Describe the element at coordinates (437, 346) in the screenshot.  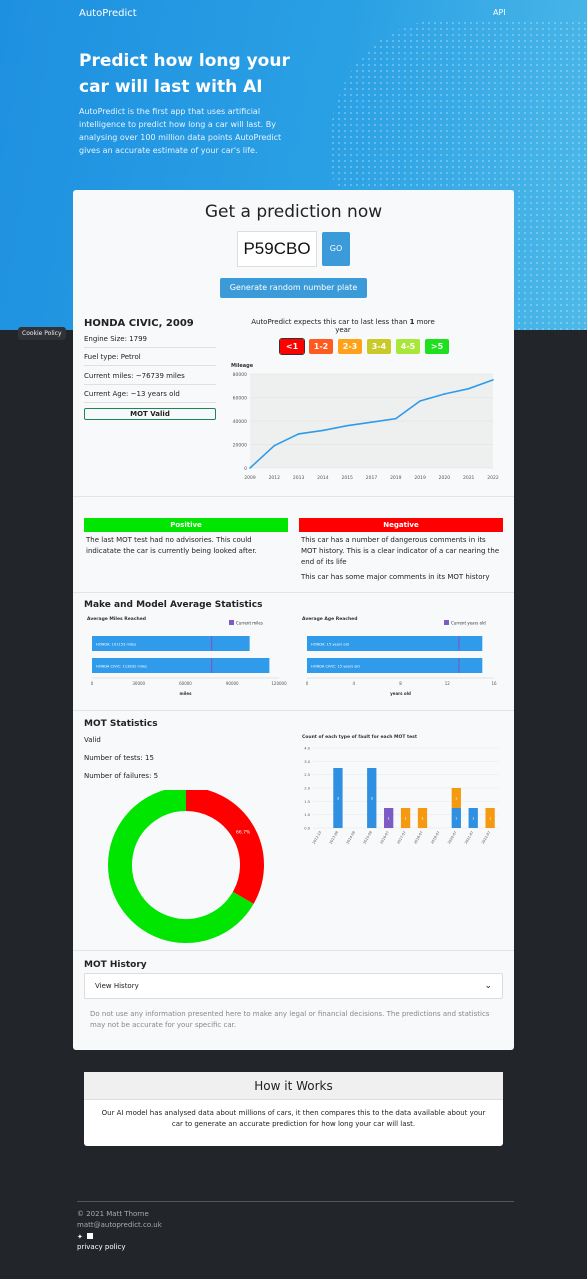
I see `lifetime-range-box: >5` at that location.